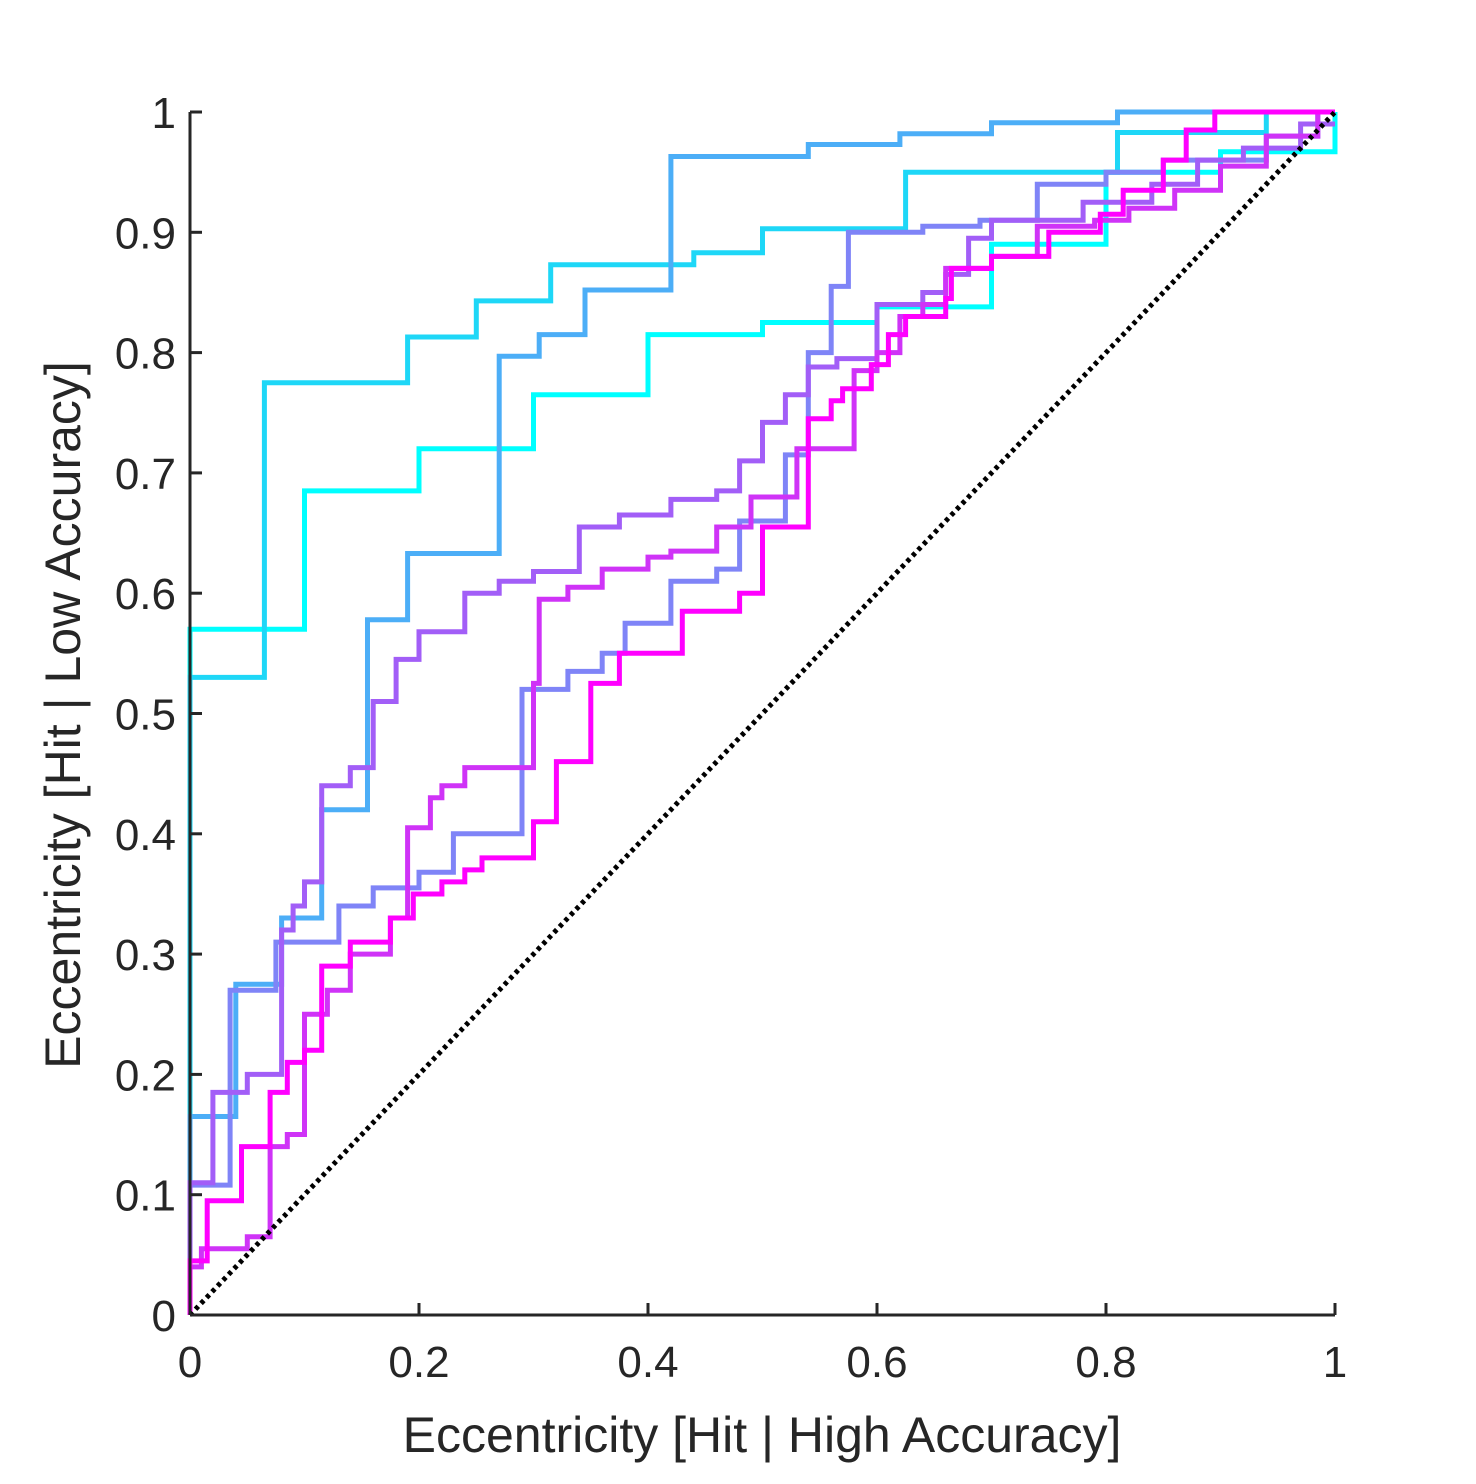 This screenshot has width=1476, height=1484. What do you see at coordinates (145, 354) in the screenshot?
I see `y-tick-label: 0.8` at bounding box center [145, 354].